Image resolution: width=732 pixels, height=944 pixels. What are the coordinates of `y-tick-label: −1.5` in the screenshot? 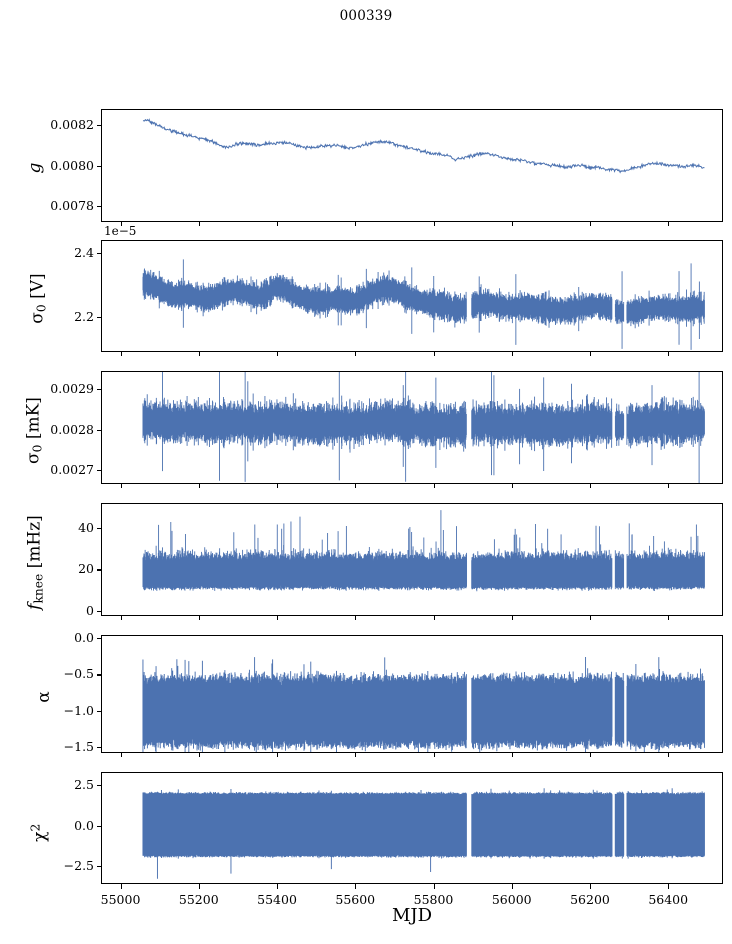 It's located at (78, 747).